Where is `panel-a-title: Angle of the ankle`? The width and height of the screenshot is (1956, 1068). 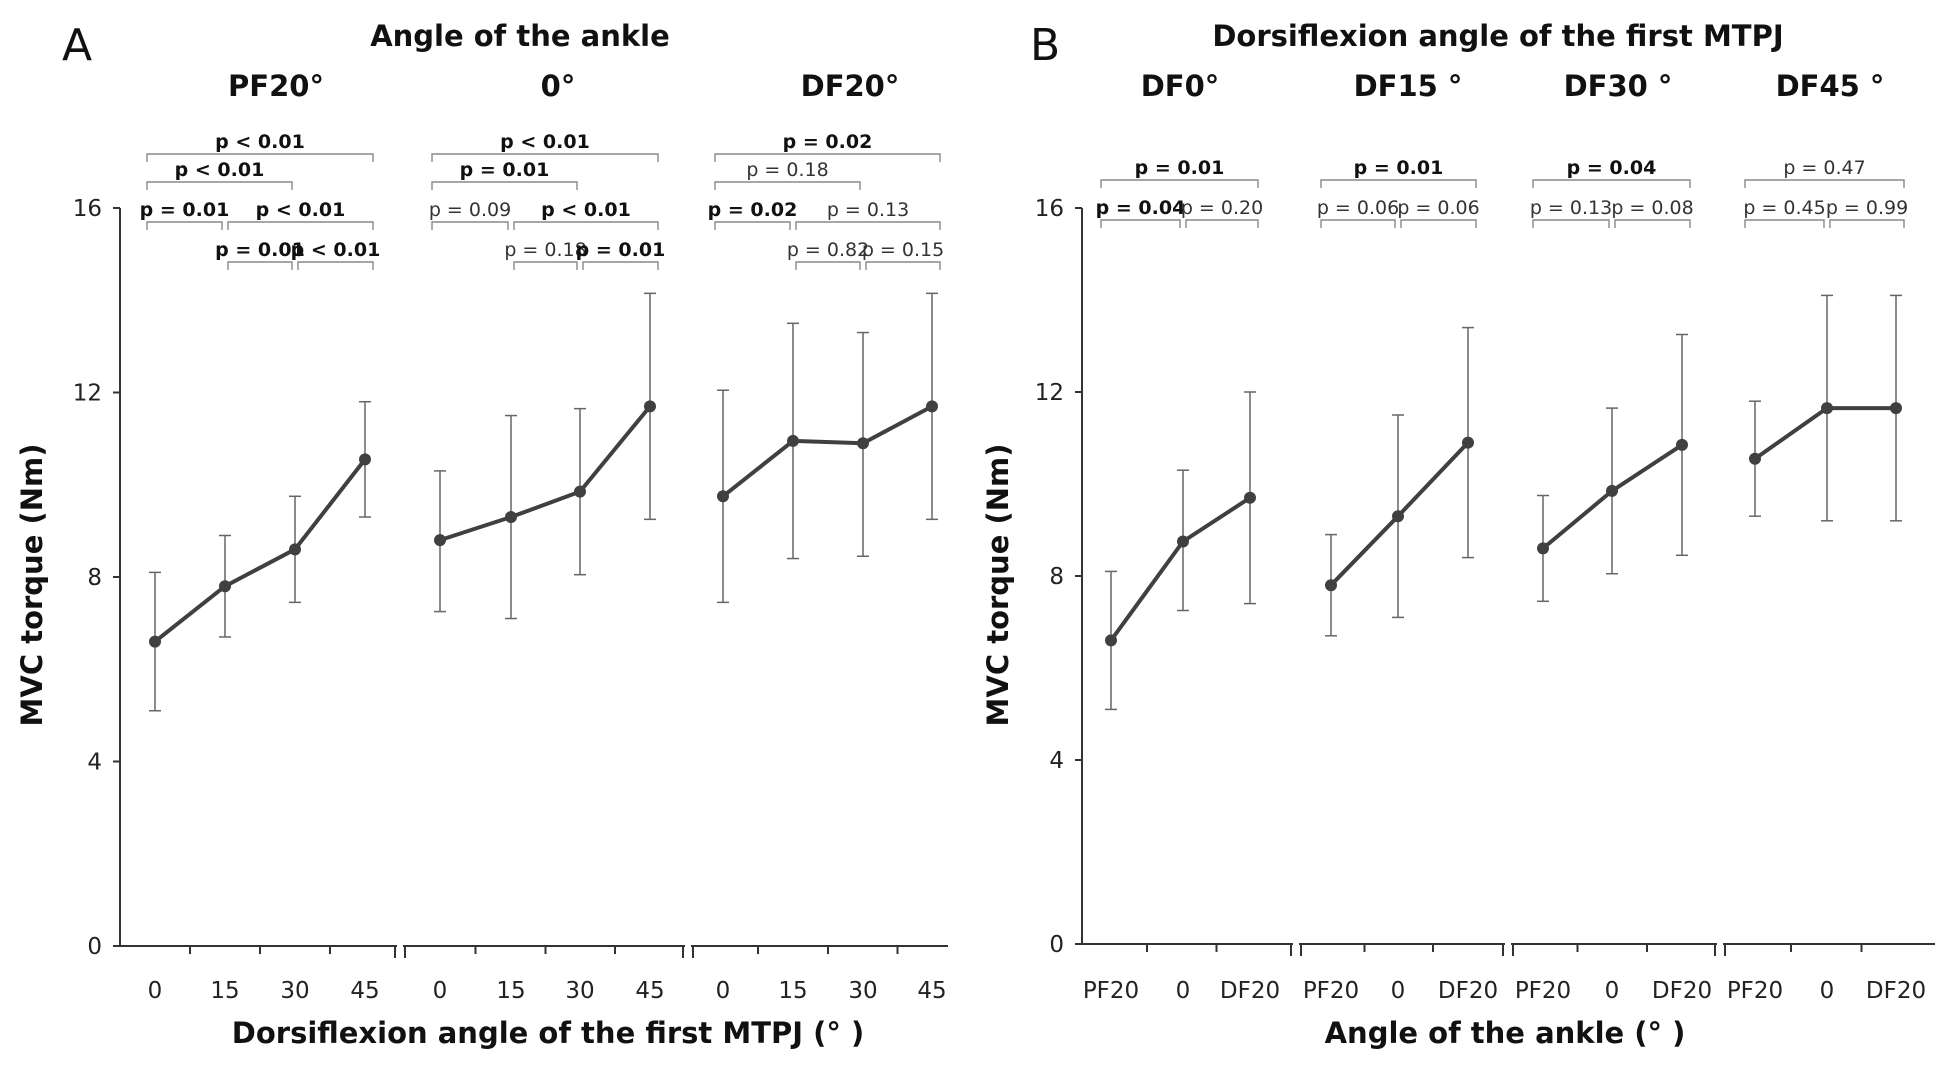
panel-a-title: Angle of the ankle is located at coordinates (520, 36).